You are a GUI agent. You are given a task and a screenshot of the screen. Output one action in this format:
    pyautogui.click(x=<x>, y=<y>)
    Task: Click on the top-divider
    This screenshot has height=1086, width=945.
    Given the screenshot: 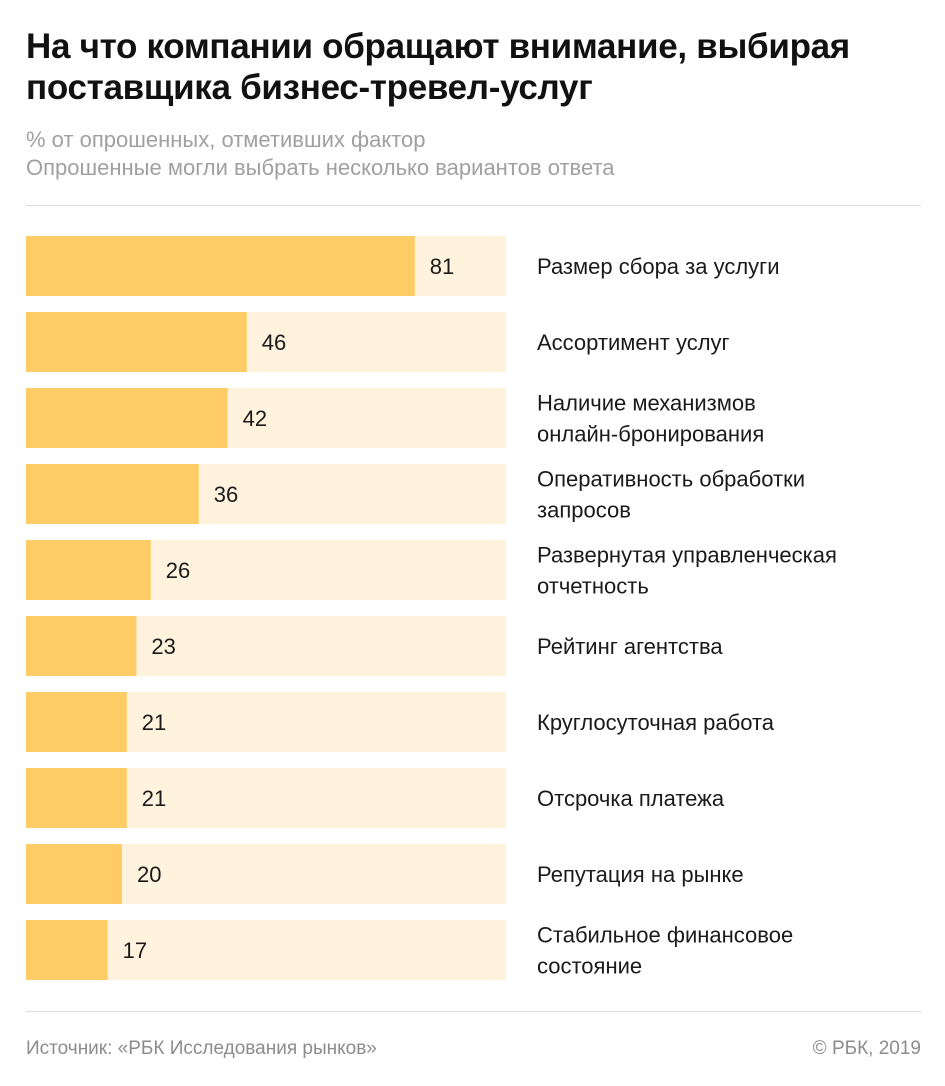 What is the action you would take?
    pyautogui.click(x=473, y=205)
    